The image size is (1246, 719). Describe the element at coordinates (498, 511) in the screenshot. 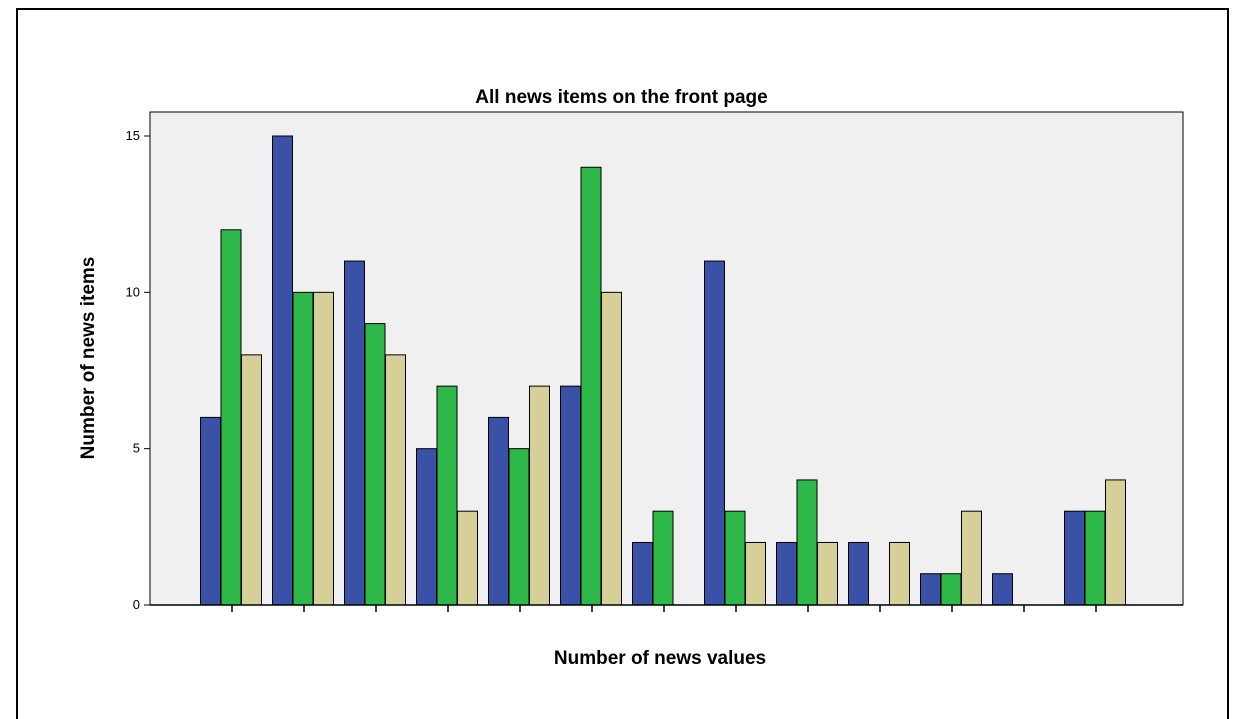

I see `bar-s1-c5` at that location.